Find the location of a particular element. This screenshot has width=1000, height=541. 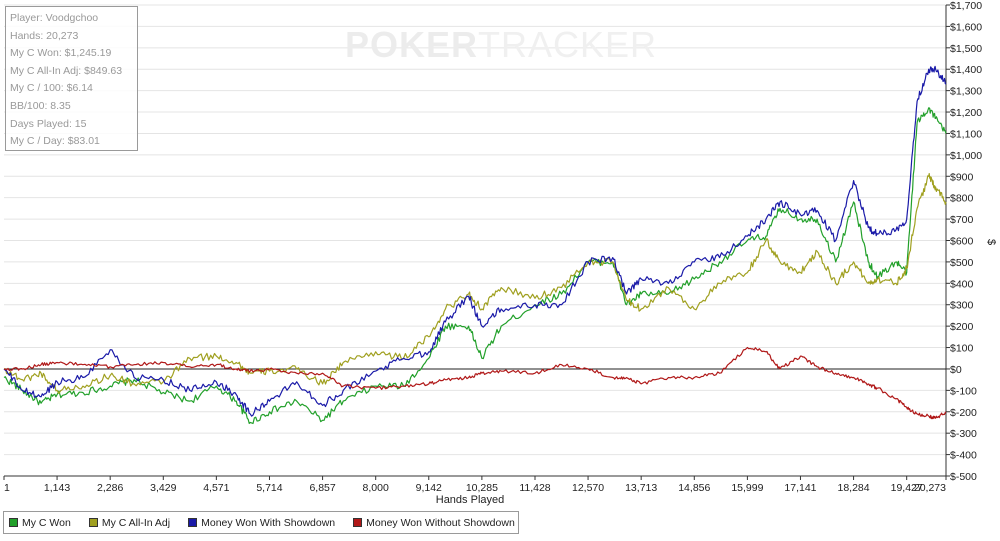

y-axis-label: $ is located at coordinates (991, 242).